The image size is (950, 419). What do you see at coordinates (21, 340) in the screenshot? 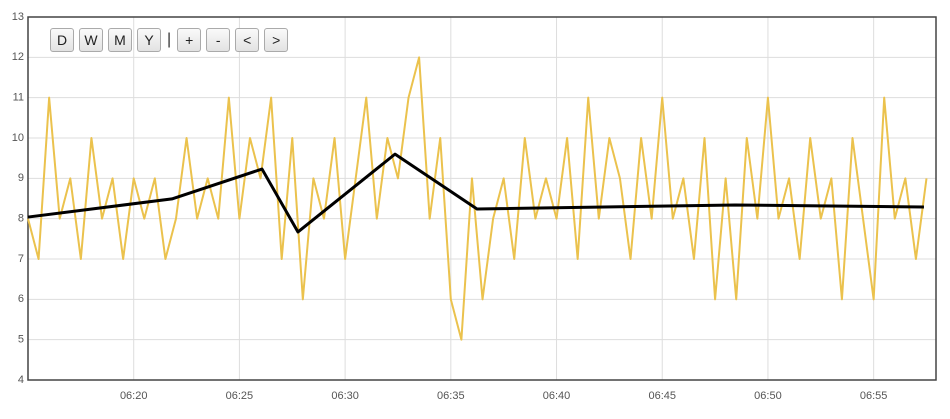
I see `y-tick-label: 5` at bounding box center [21, 340].